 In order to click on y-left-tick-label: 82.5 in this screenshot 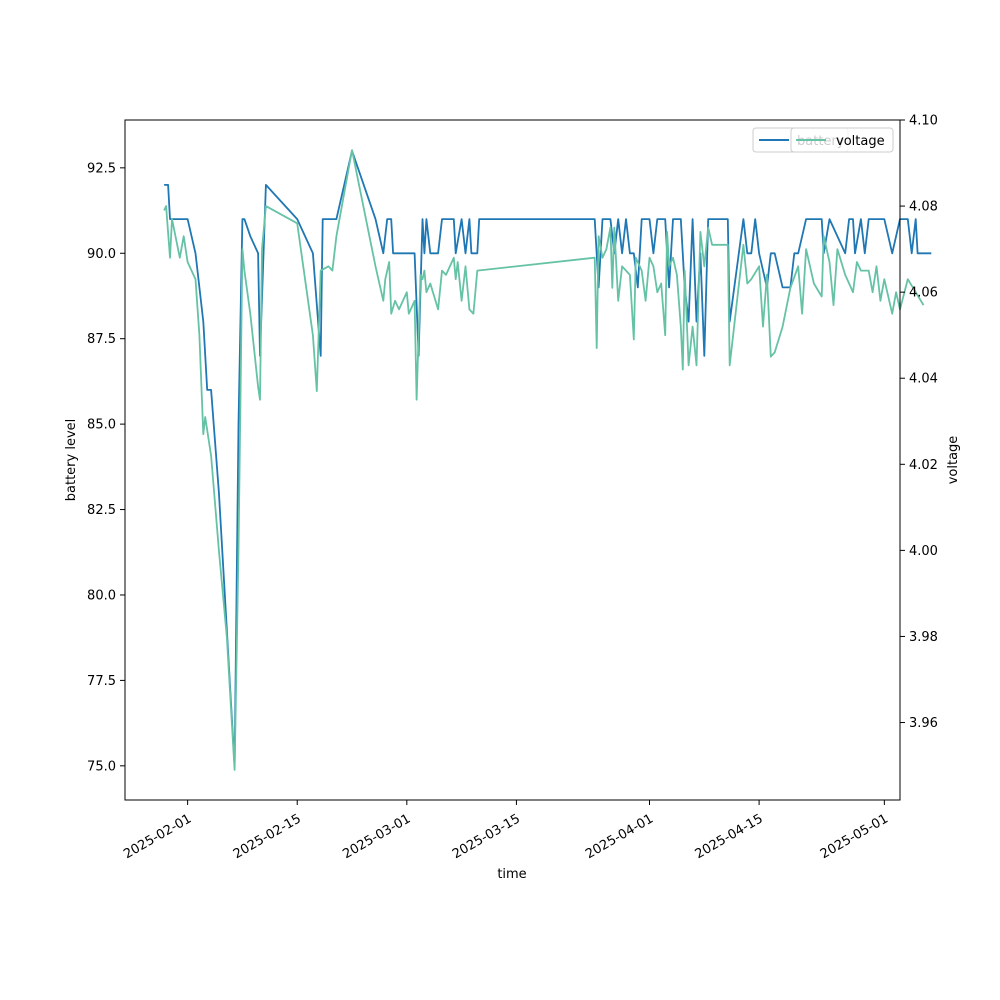, I will do `click(101, 510)`.